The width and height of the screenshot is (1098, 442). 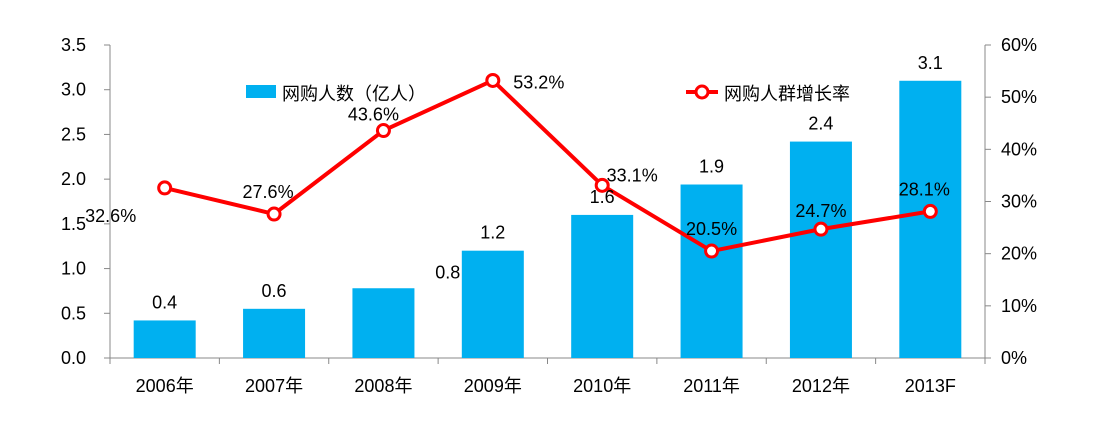 What do you see at coordinates (165, 386) in the screenshot?
I see `x-tick-label: 2006年` at bounding box center [165, 386].